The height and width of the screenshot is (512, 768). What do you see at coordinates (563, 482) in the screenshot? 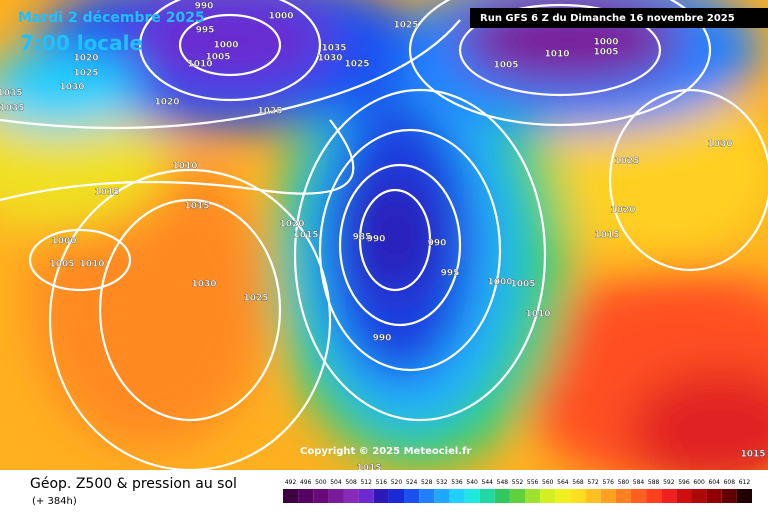
I see `legend-label: 564` at bounding box center [563, 482].